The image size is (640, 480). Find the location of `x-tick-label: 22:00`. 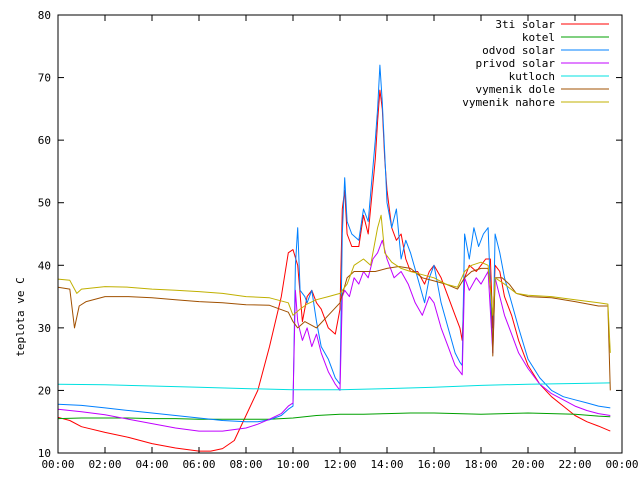

x-tick-label: 22:00 is located at coordinates (574, 464).